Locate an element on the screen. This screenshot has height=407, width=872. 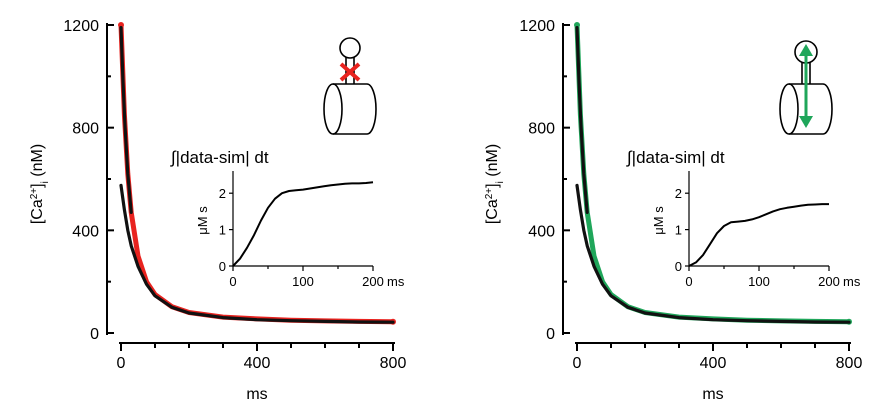
dendritic-spine-open-neck-icon is located at coordinates (806, 87).